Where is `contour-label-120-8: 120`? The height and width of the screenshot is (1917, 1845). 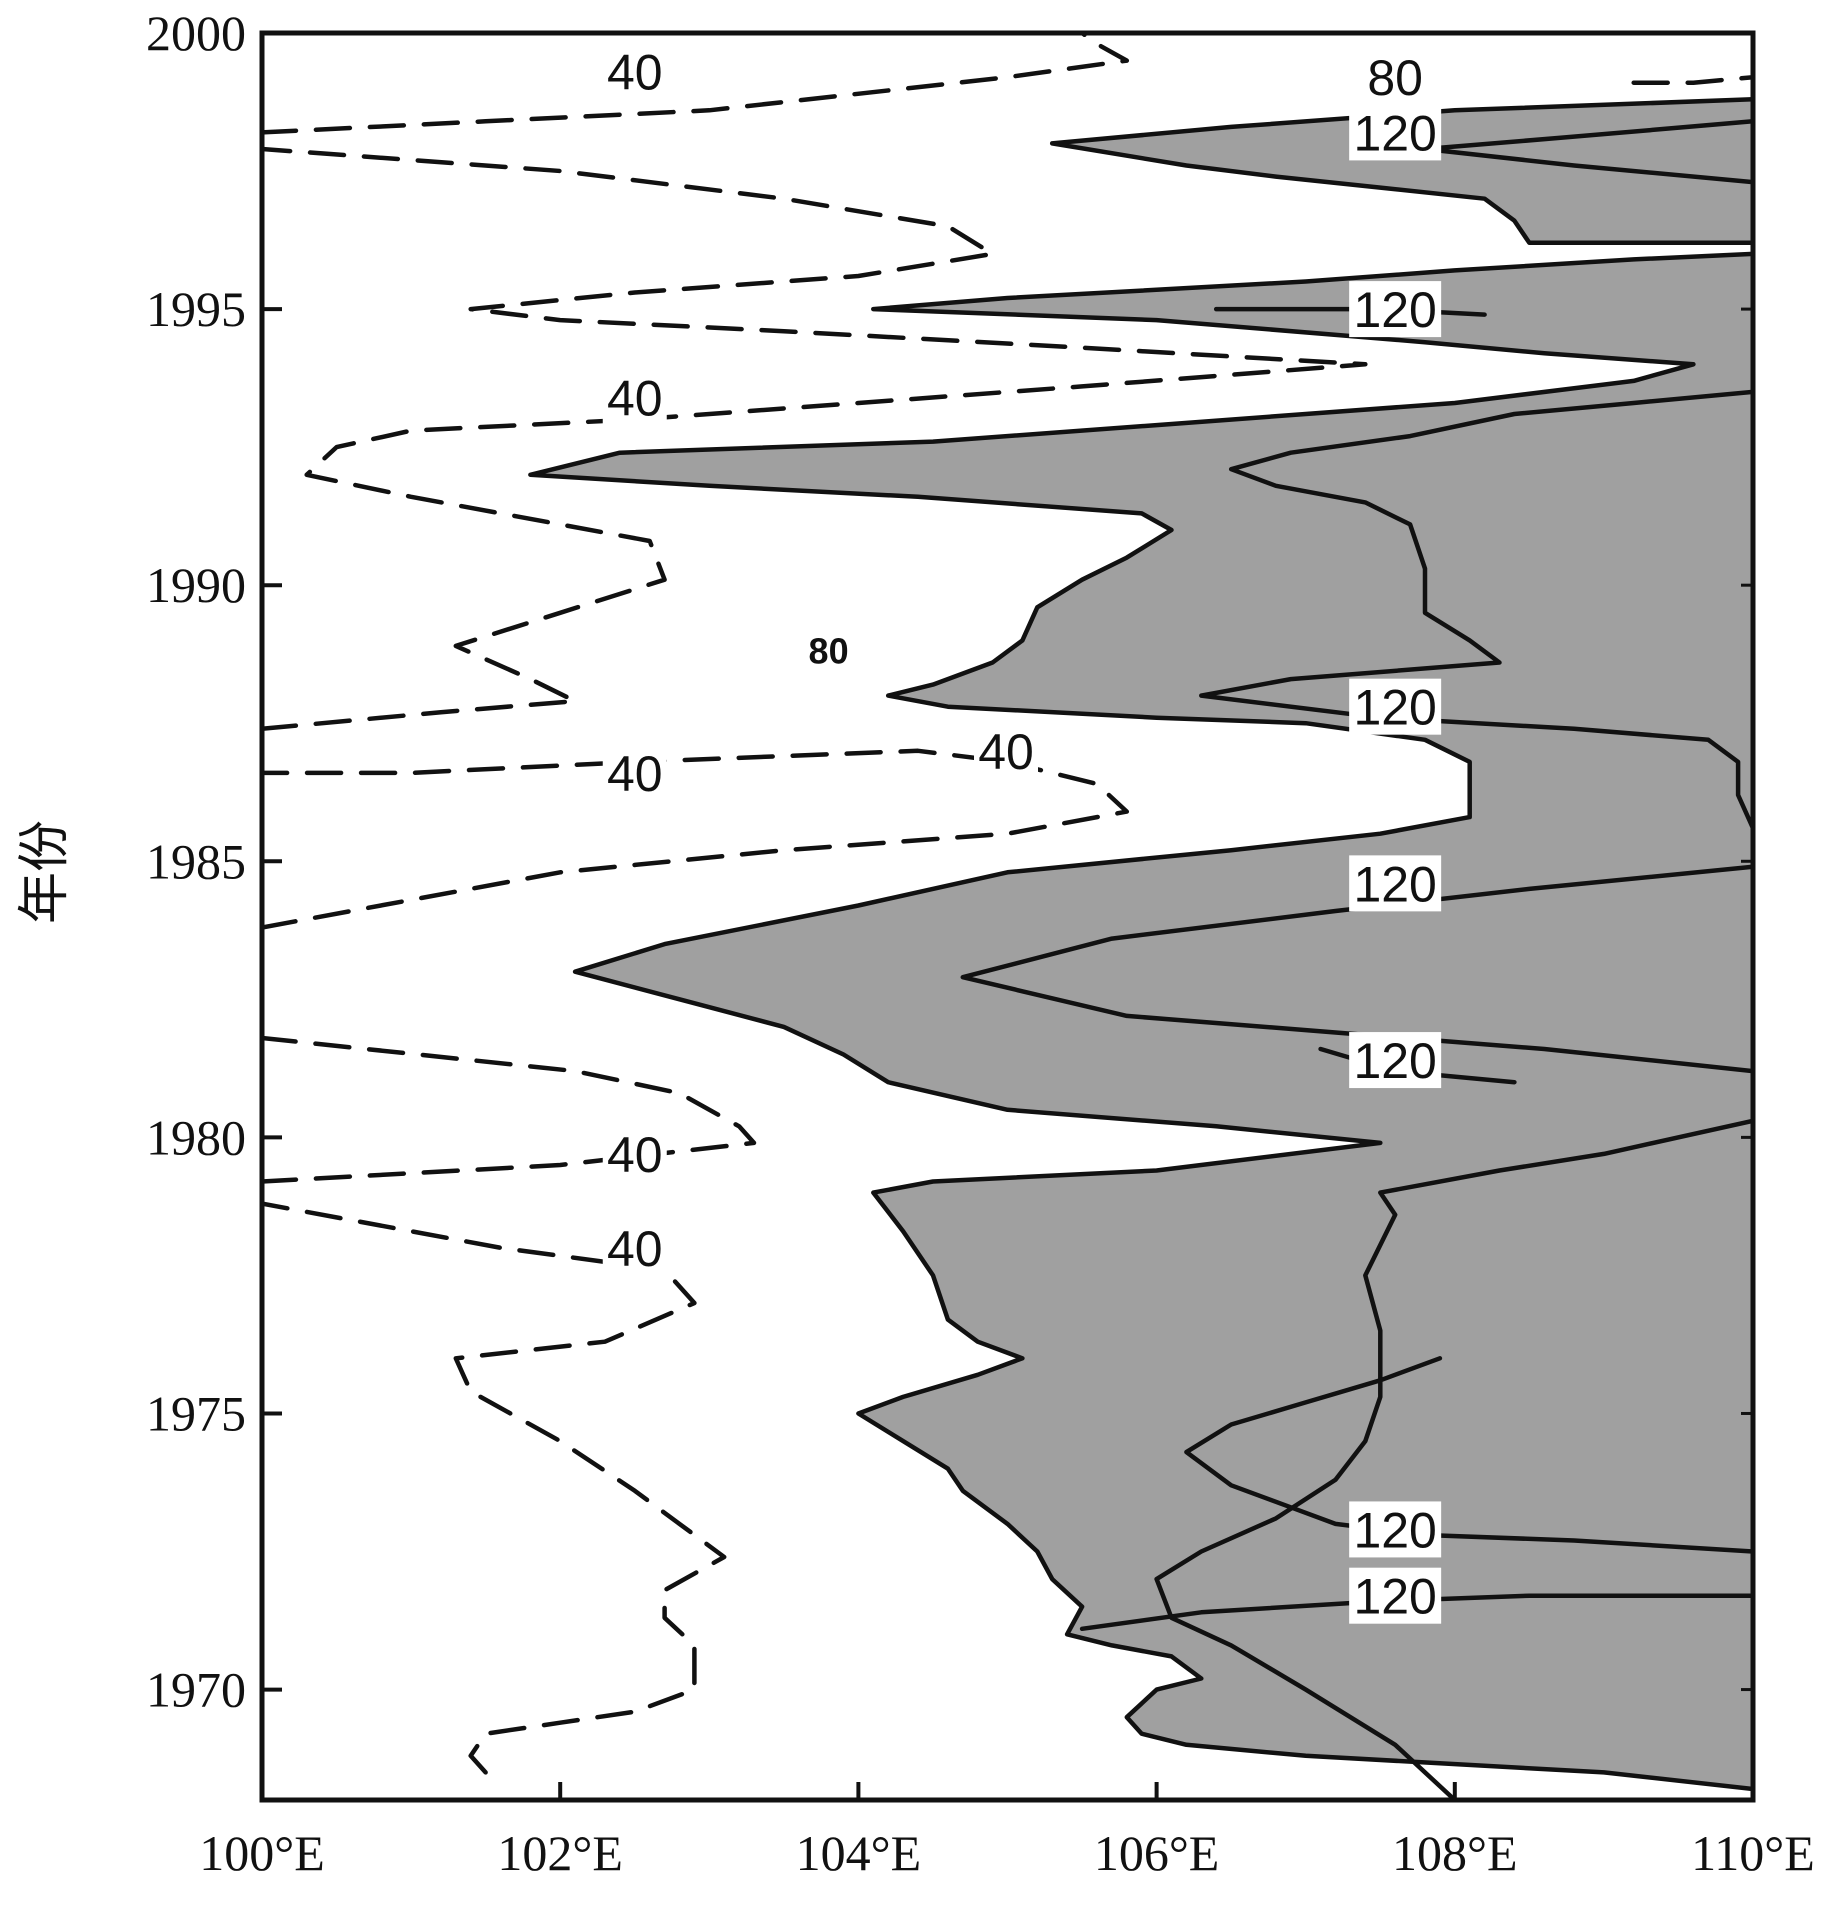
contour-label-120-8: 120 is located at coordinates (1395, 132).